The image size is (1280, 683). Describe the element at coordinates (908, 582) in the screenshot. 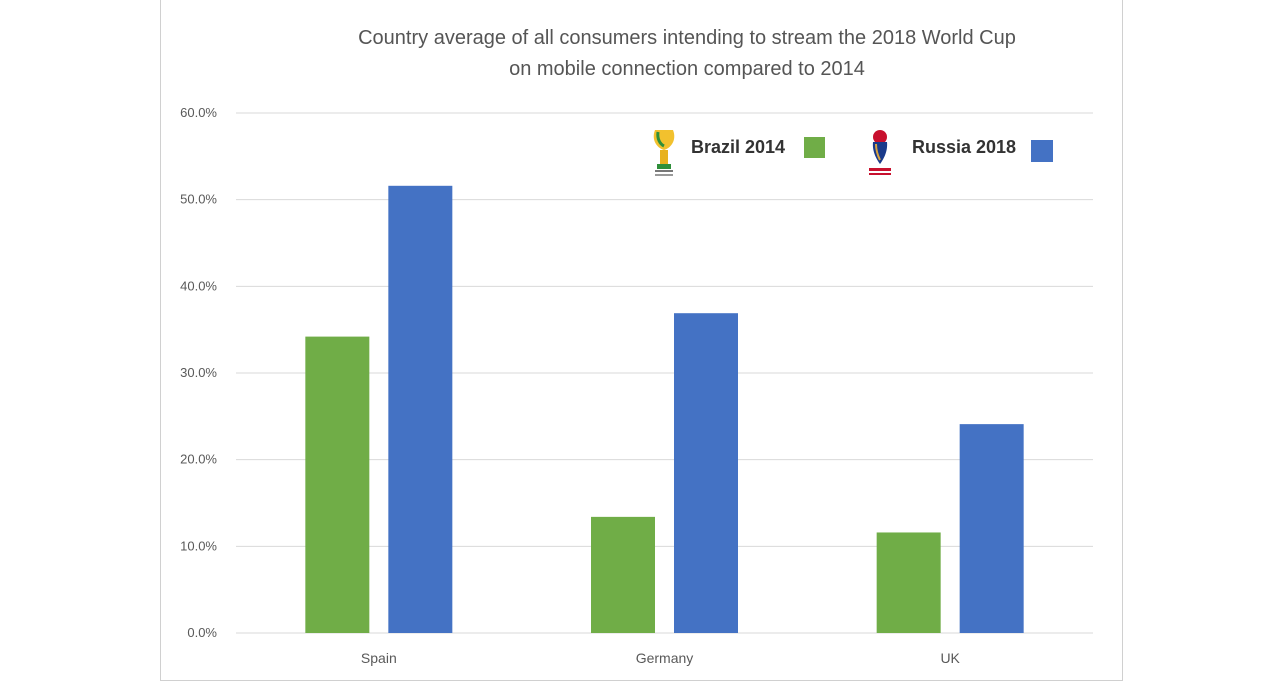

I see `bar-uk-brazil-2014` at that location.